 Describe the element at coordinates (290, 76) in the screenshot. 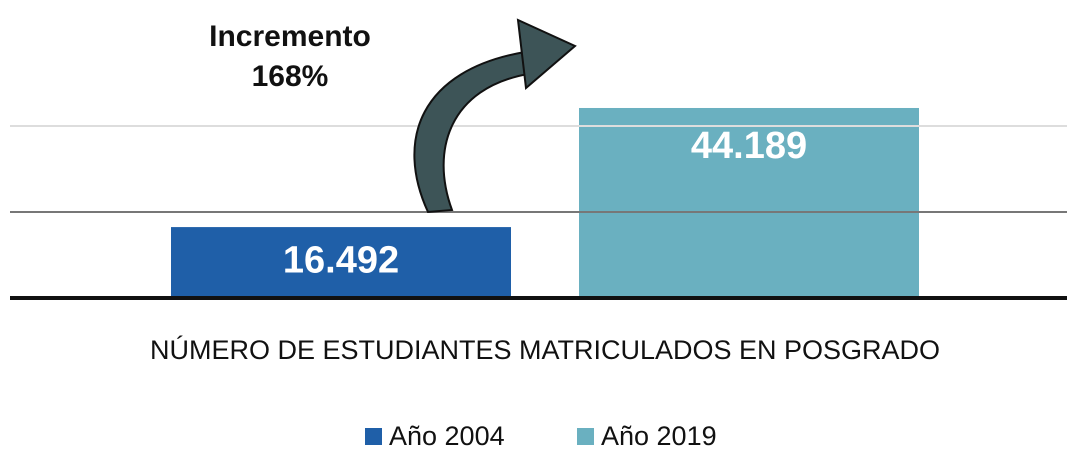

I see `annotation: 168%` at that location.